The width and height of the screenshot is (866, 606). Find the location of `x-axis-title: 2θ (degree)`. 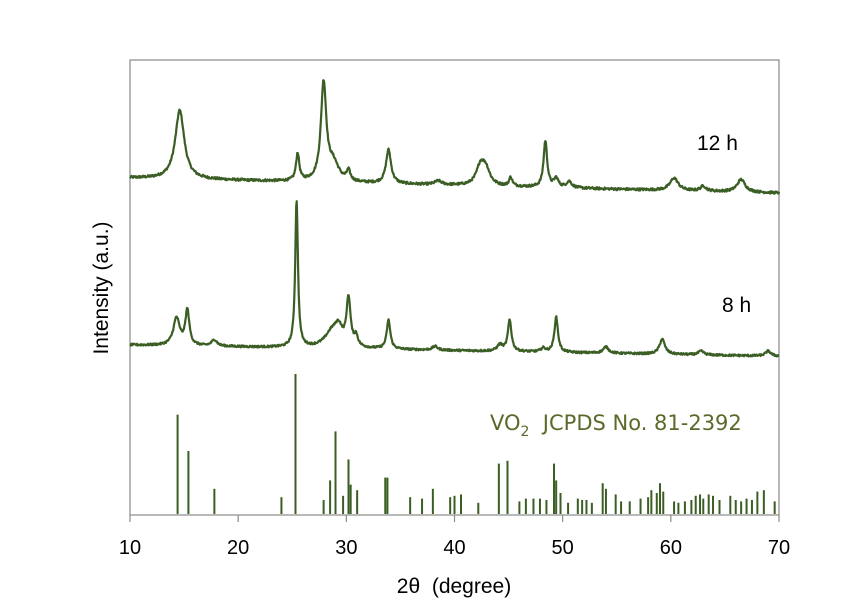

x-axis-title: 2θ (degree) is located at coordinates (454, 586).